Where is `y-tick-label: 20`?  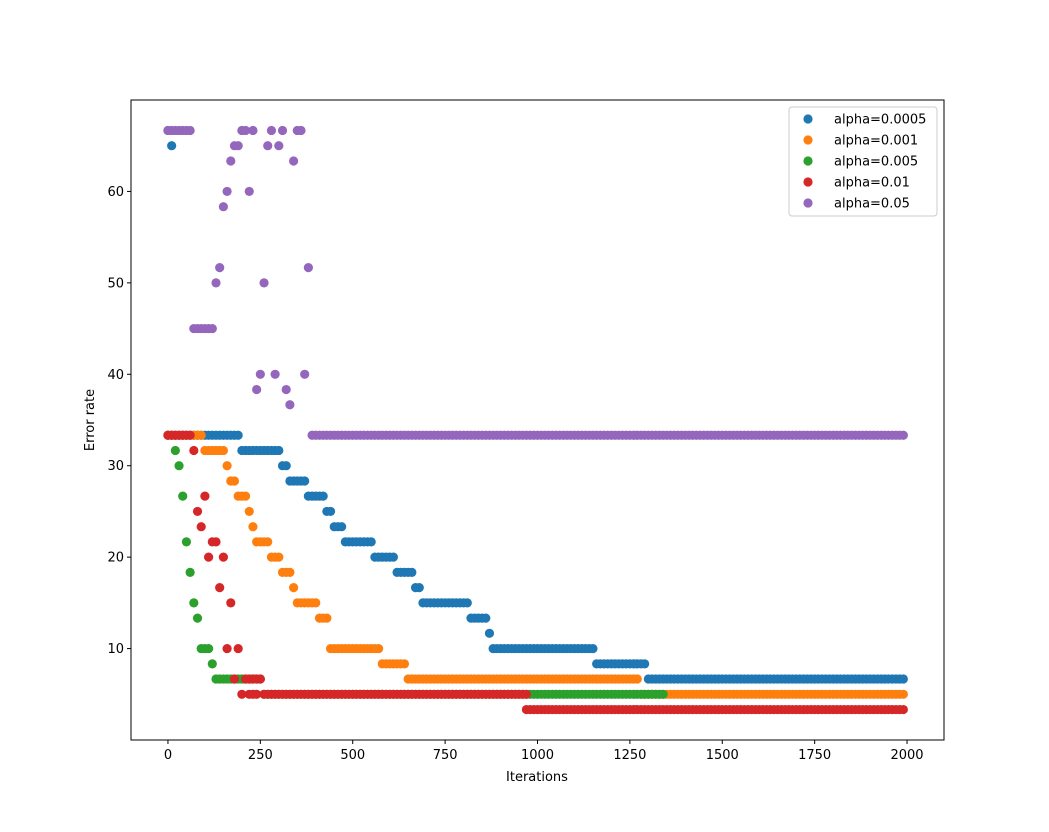 y-tick-label: 20 is located at coordinates (115, 558).